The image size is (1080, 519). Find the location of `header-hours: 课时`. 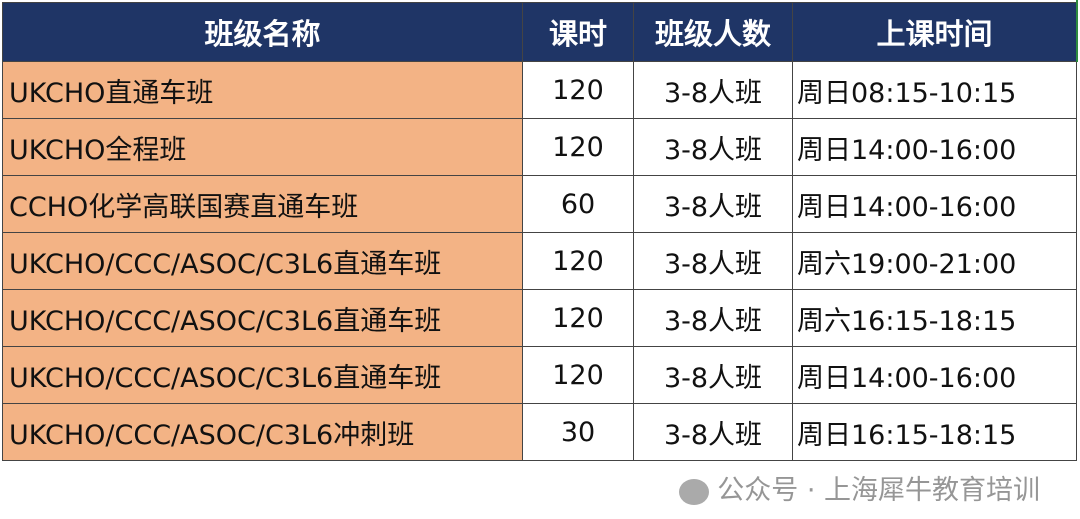

header-hours: 课时 is located at coordinates (578, 32).